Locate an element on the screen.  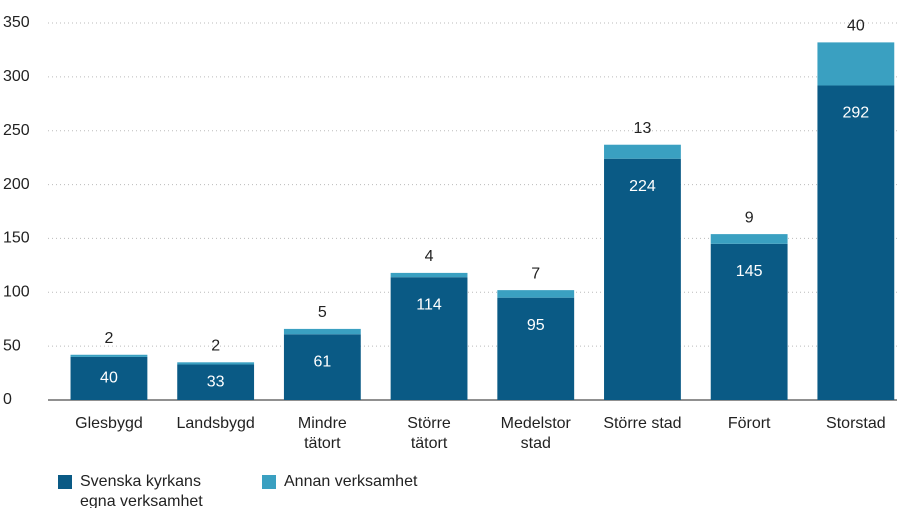
data-label: 33 is located at coordinates (216, 381).